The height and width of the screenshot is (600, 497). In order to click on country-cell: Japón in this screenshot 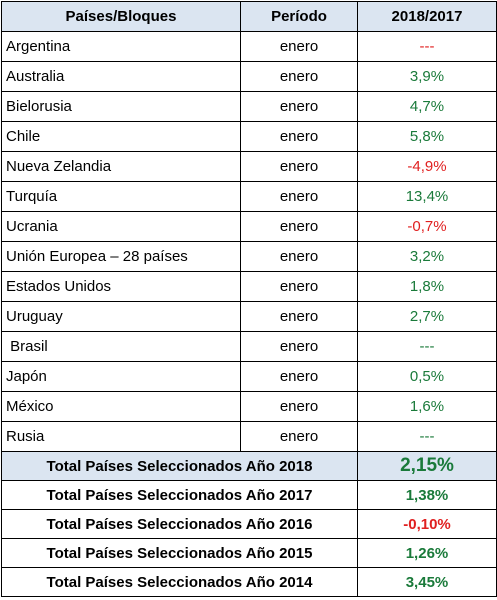, I will do `click(121, 376)`.